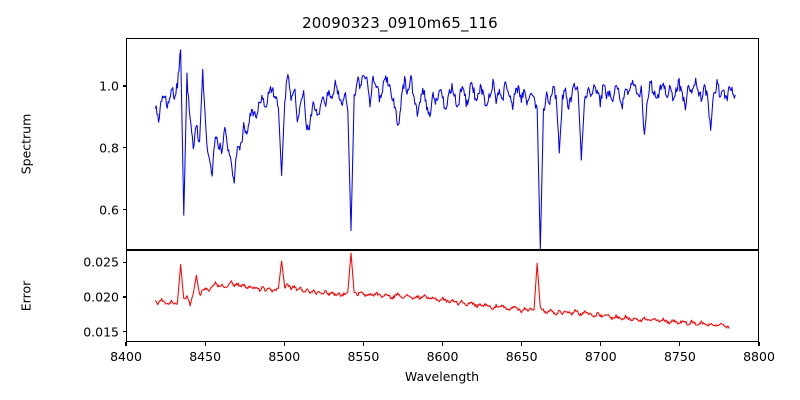  I want to click on x-tick-label: 8800, so click(759, 356).